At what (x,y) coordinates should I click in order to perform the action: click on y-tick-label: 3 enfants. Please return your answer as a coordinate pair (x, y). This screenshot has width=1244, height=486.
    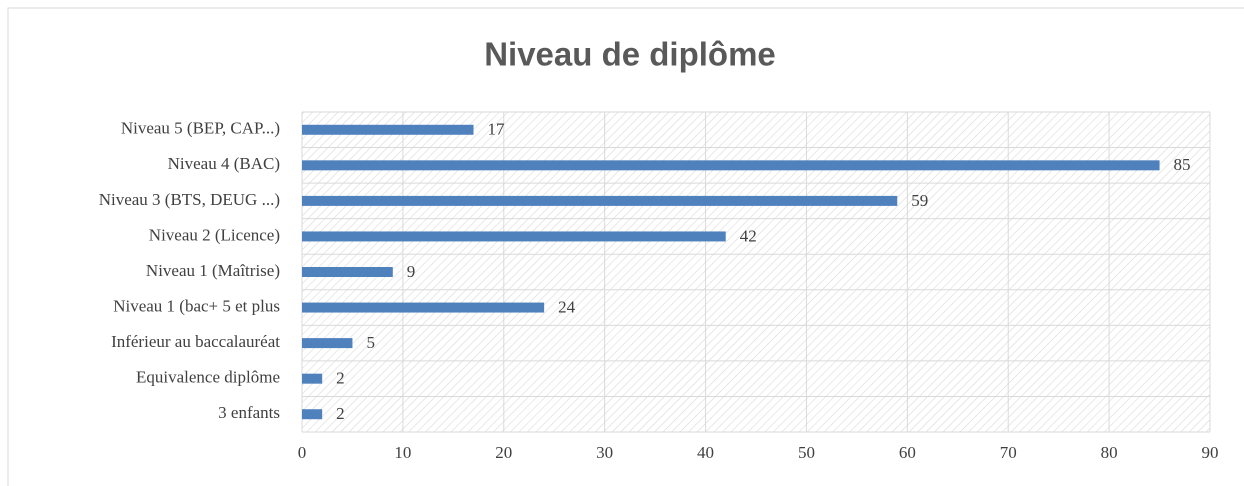
    Looking at the image, I should click on (249, 412).